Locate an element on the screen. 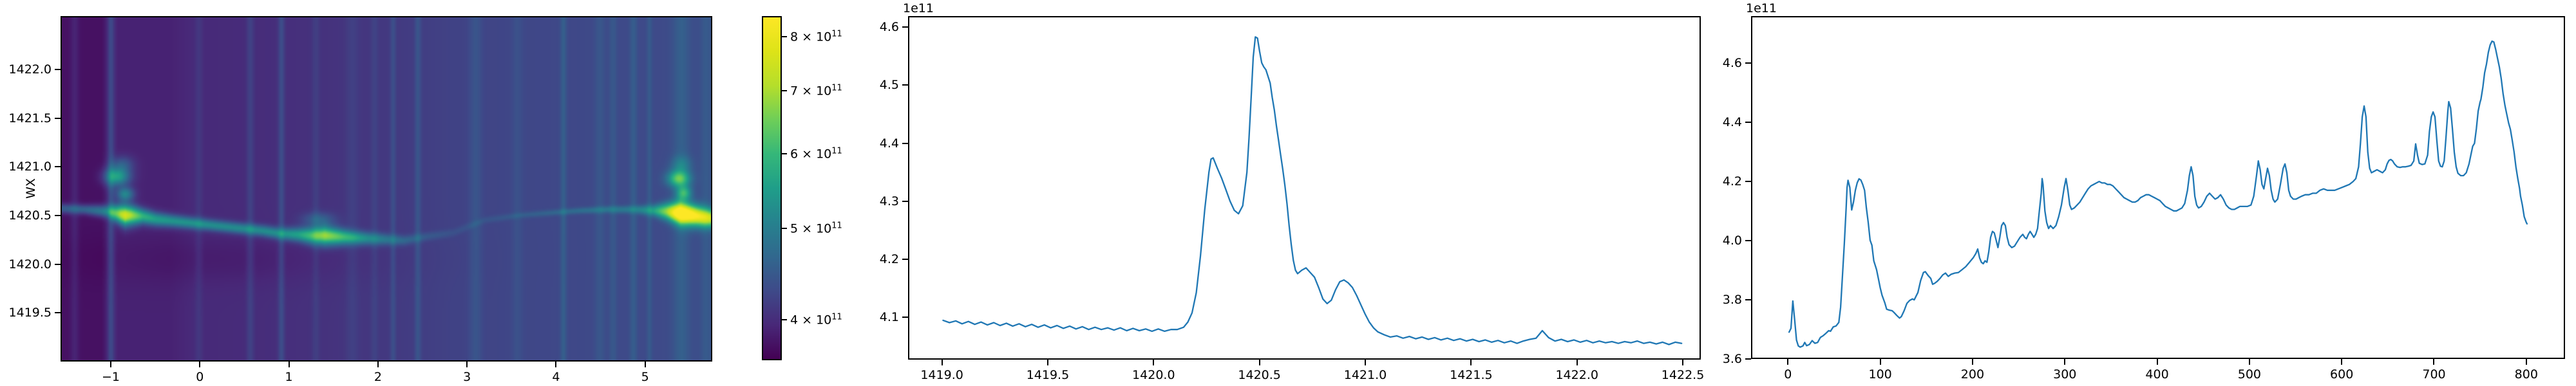 Image resolution: width=2576 pixels, height=386 pixels. y-tick-label: 1420.5 is located at coordinates (30, 215).